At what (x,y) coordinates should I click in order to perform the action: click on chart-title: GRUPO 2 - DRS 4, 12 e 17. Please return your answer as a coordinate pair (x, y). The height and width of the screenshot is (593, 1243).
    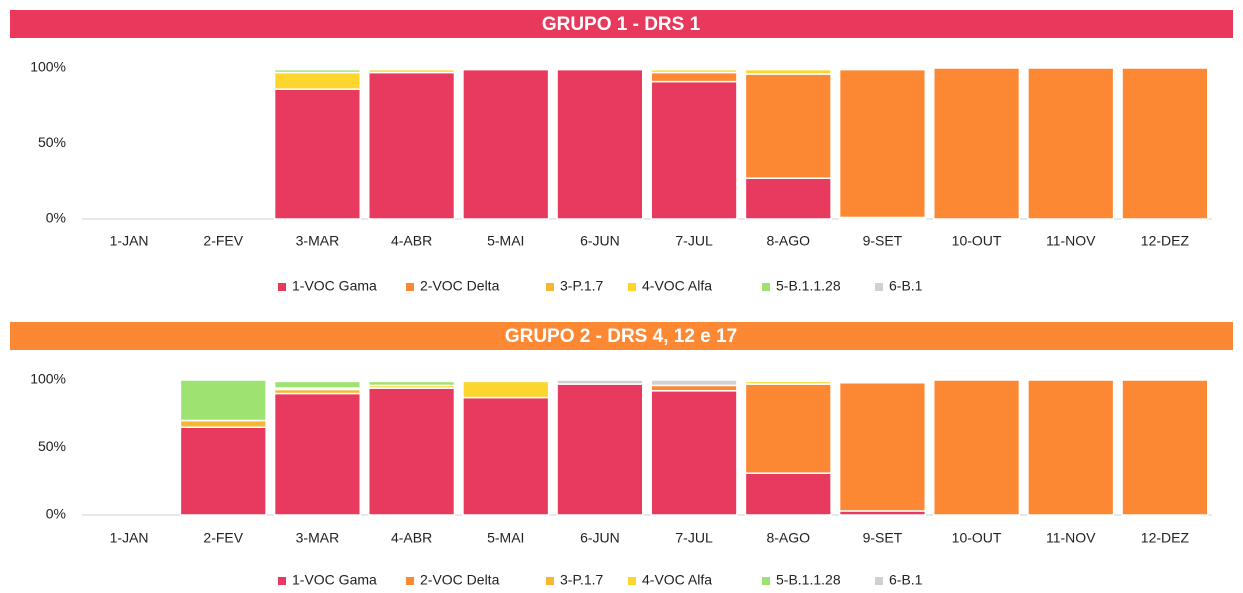
    Looking at the image, I should click on (621, 336).